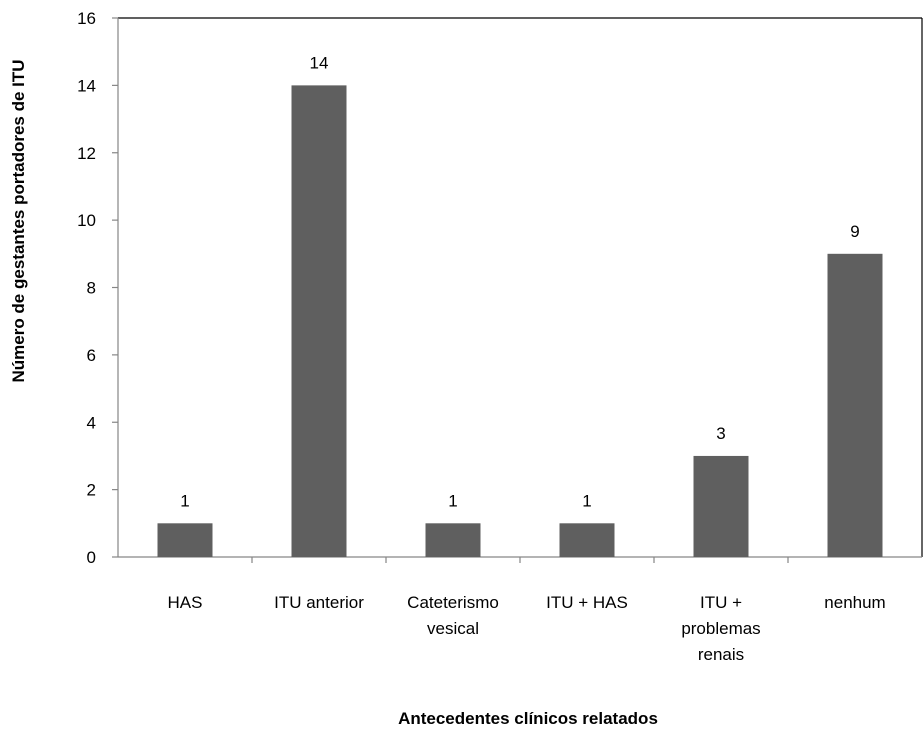 Image resolution: width=923 pixels, height=731 pixels. Describe the element at coordinates (721, 654) in the screenshot. I see `x-category-label-line: renais` at that location.